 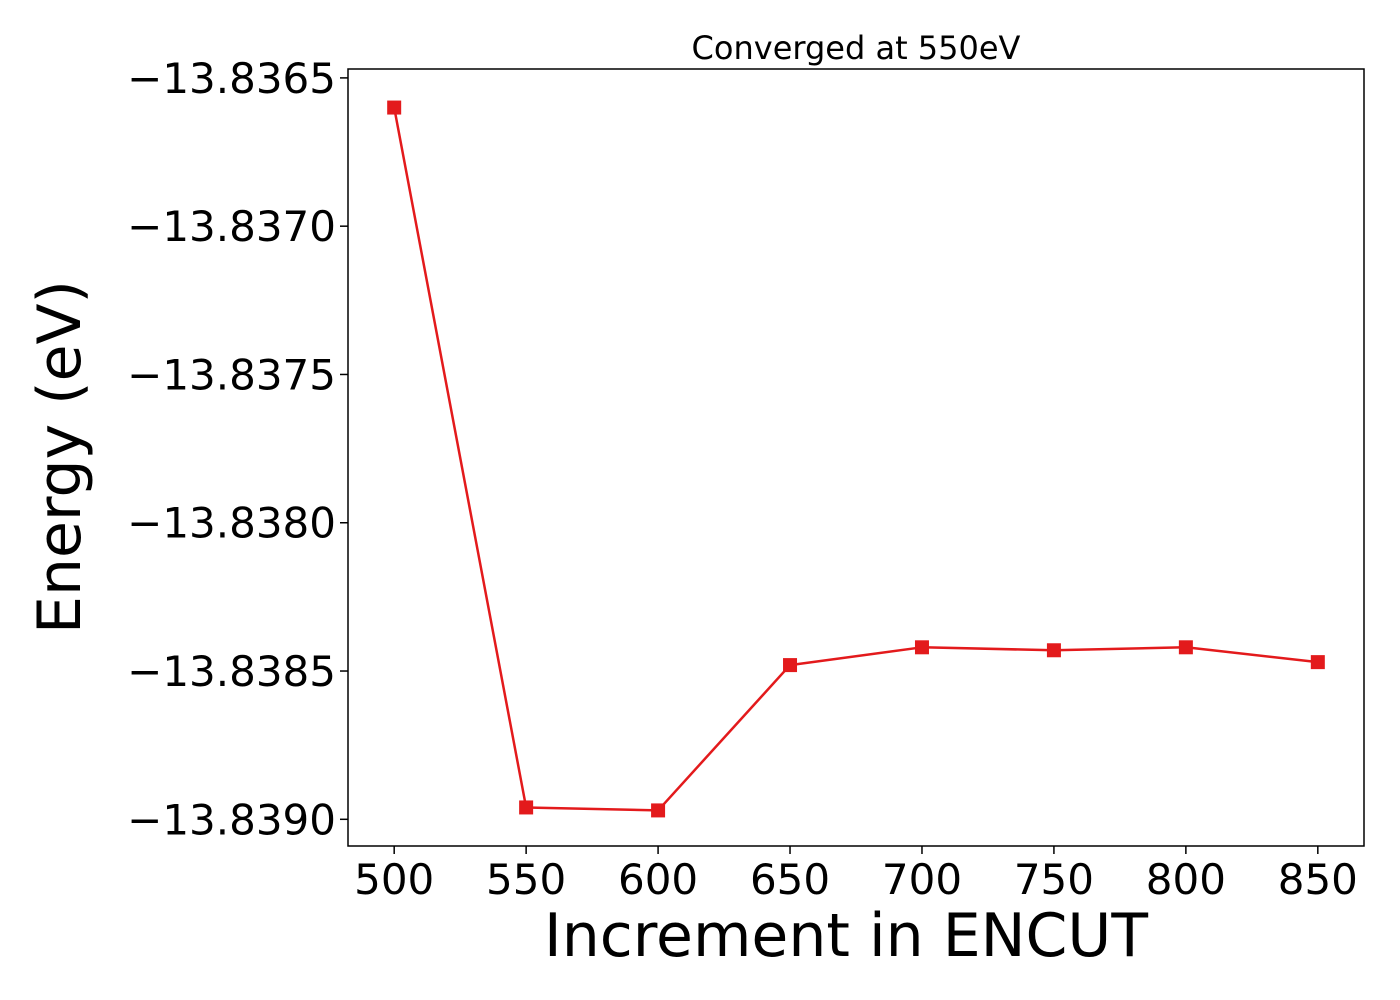 What do you see at coordinates (231, 226) in the screenshot?
I see `y-tick-label: −13.8370` at bounding box center [231, 226].